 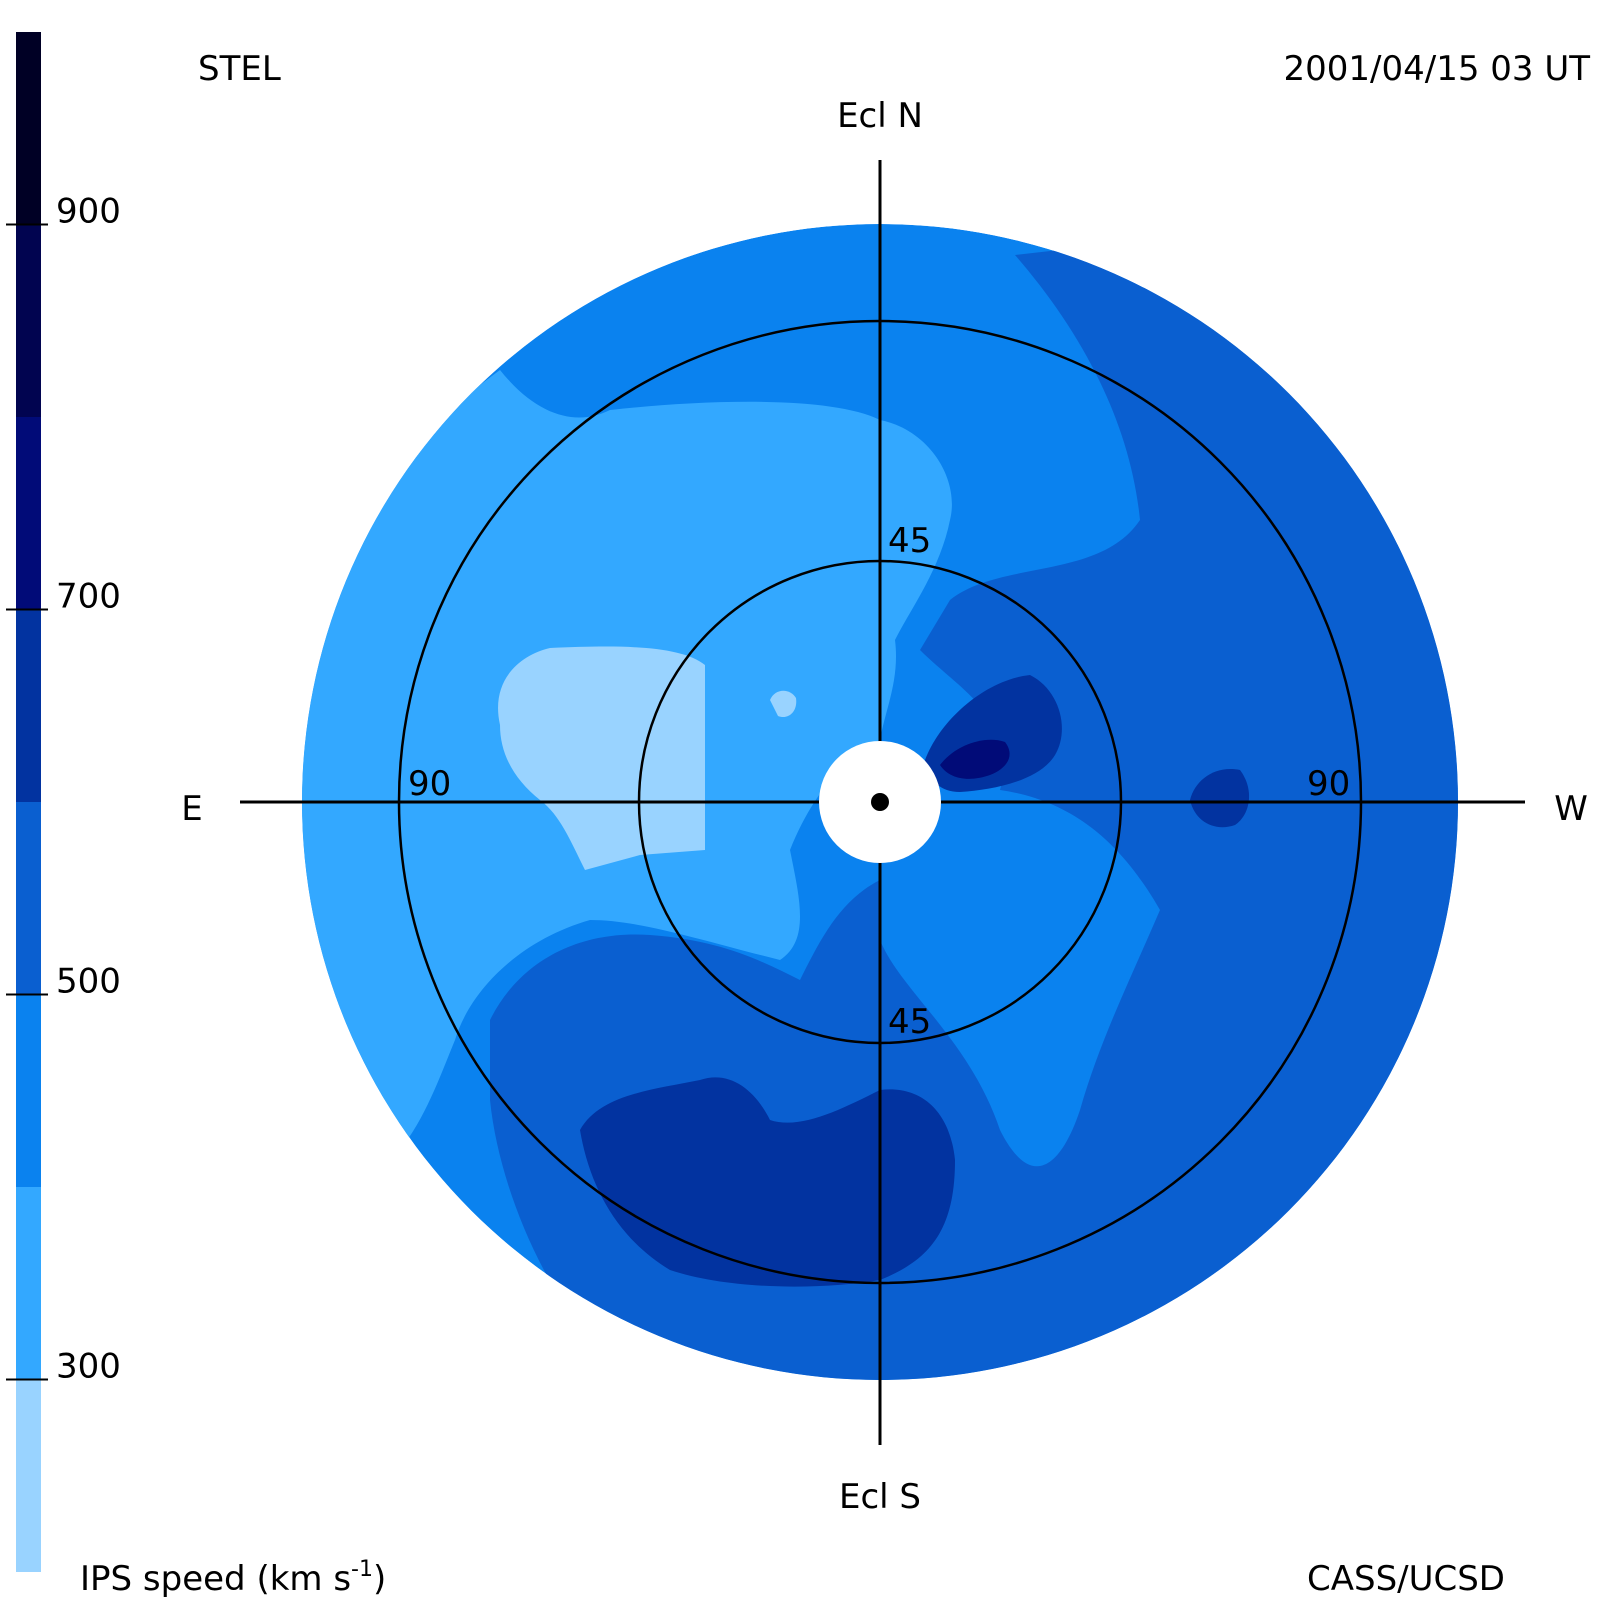 What do you see at coordinates (88, 982) in the screenshot?
I see `colorbar-tick-label-1: 500` at bounding box center [88, 982].